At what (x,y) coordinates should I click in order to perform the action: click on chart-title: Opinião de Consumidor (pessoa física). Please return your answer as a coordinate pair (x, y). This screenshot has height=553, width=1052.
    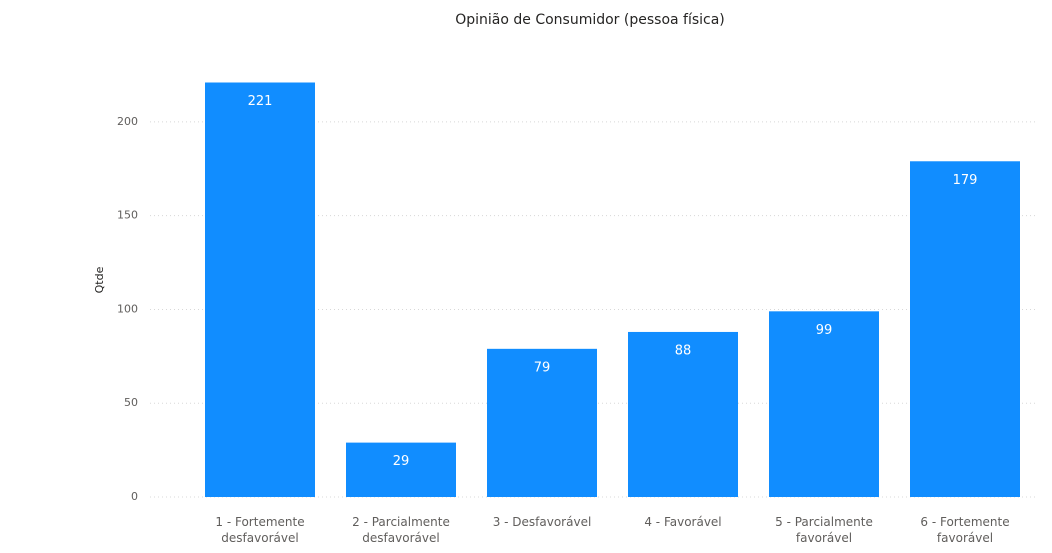
    Looking at the image, I should click on (590, 20).